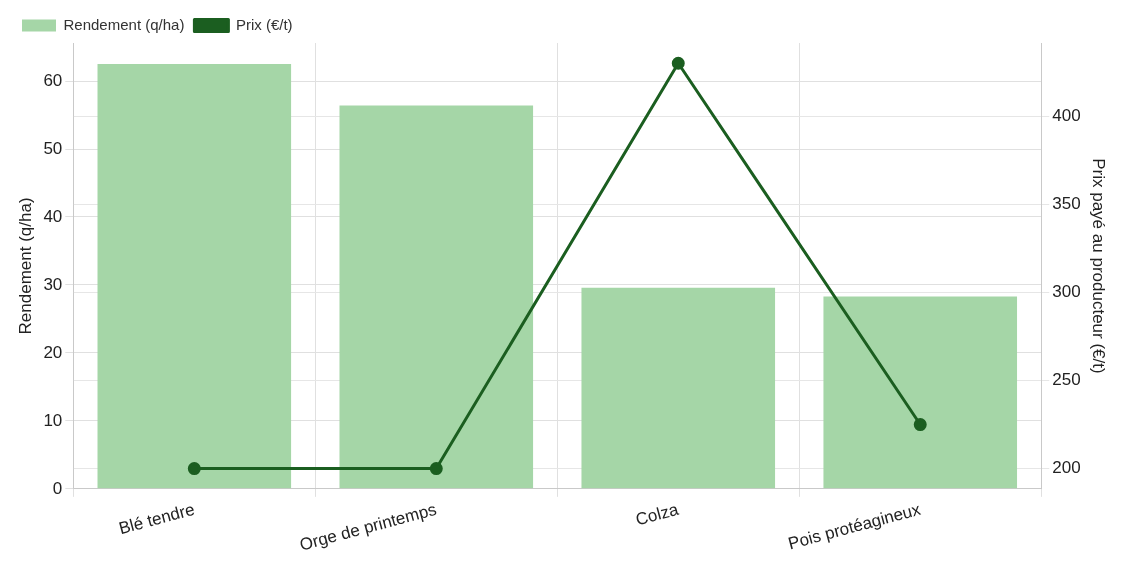 This screenshot has width=1124, height=571. Describe the element at coordinates (264, 24) in the screenshot. I see `legend-label: Prix (€/t)` at that location.